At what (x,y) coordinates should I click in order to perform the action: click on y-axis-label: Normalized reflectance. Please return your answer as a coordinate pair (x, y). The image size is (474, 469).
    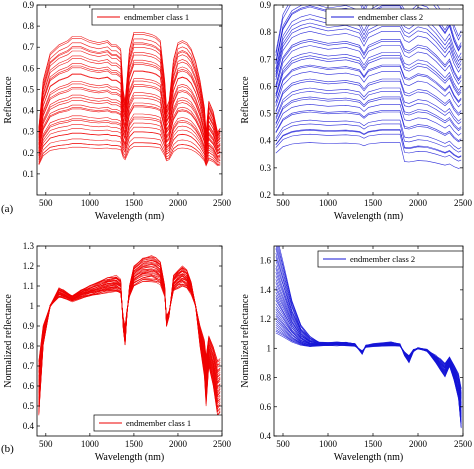
    Looking at the image, I should click on (8, 341).